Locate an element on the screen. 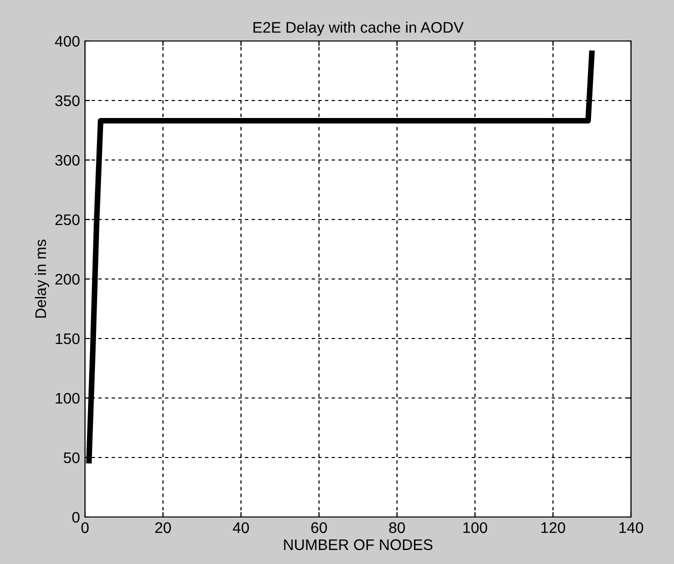 The height and width of the screenshot is (564, 674). x-tick-label: 100 is located at coordinates (475, 528).